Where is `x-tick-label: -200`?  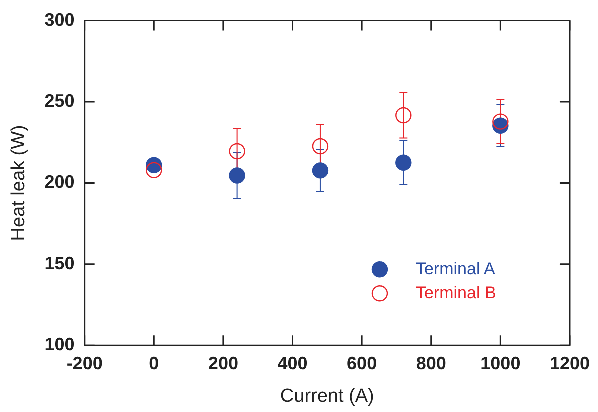
x-tick-label: -200 is located at coordinates (84, 363).